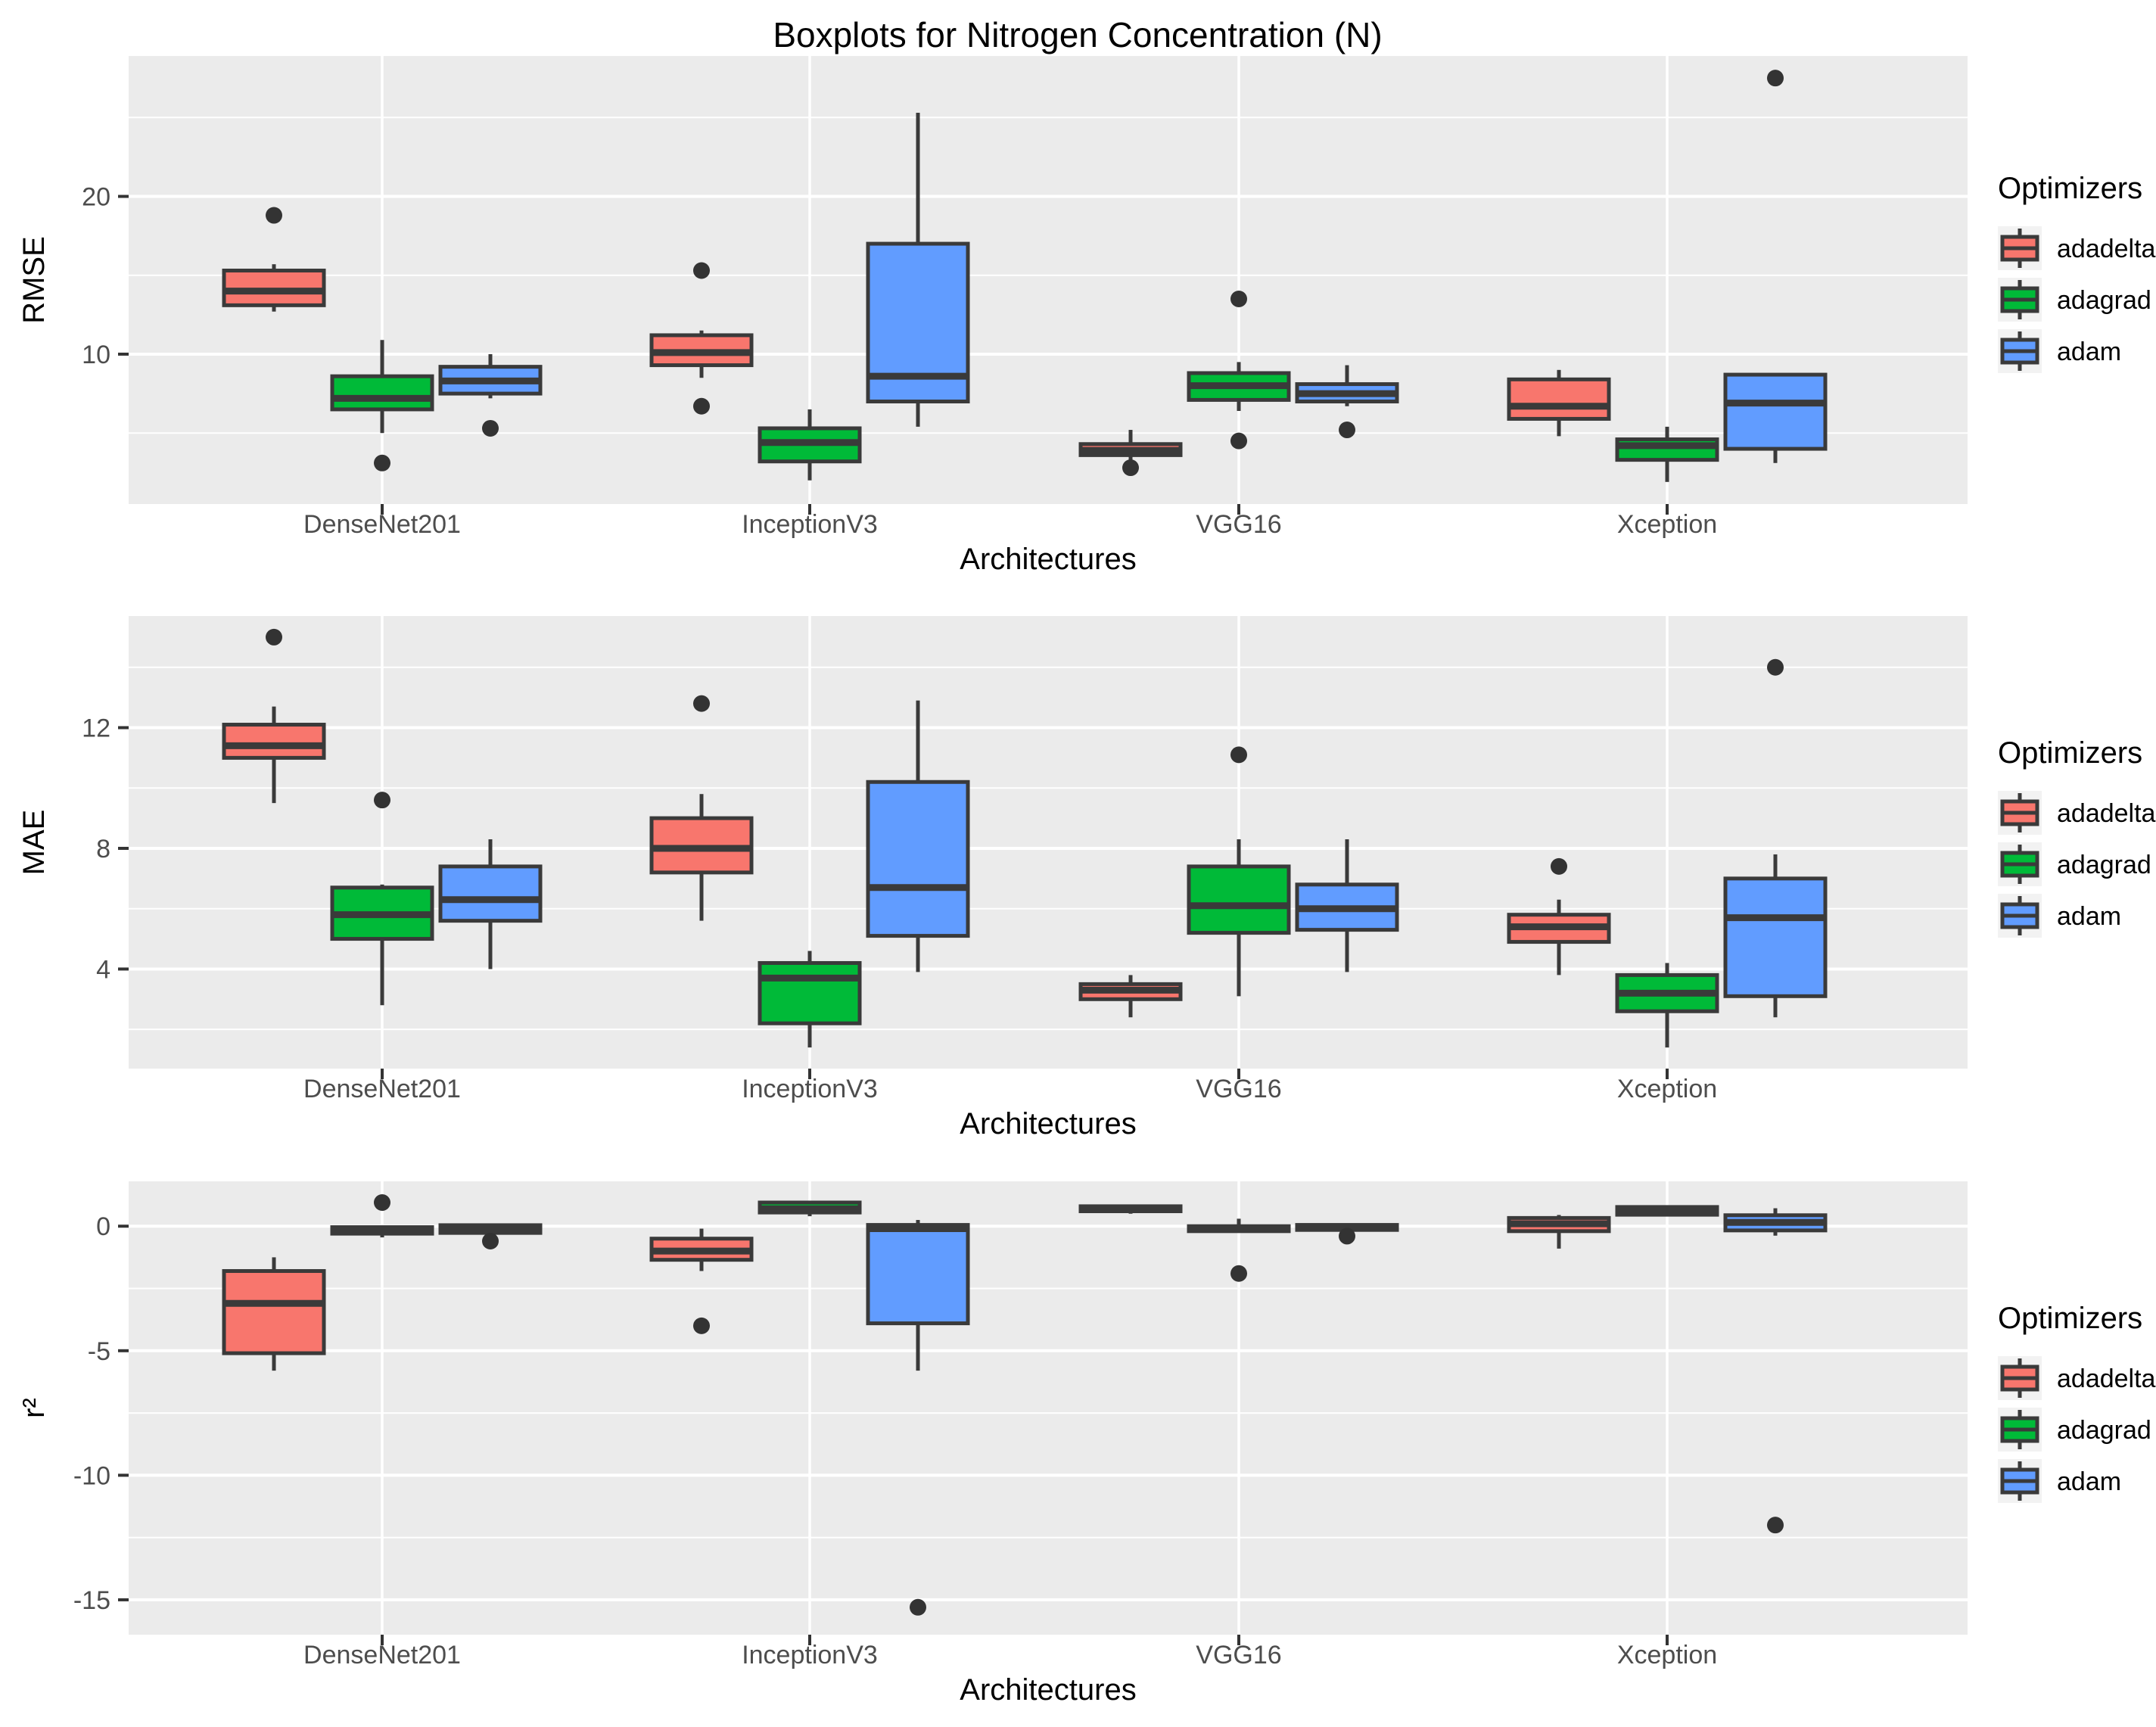  Describe the element at coordinates (99, 1351) in the screenshot. I see `y-tick-label: -5` at that location.